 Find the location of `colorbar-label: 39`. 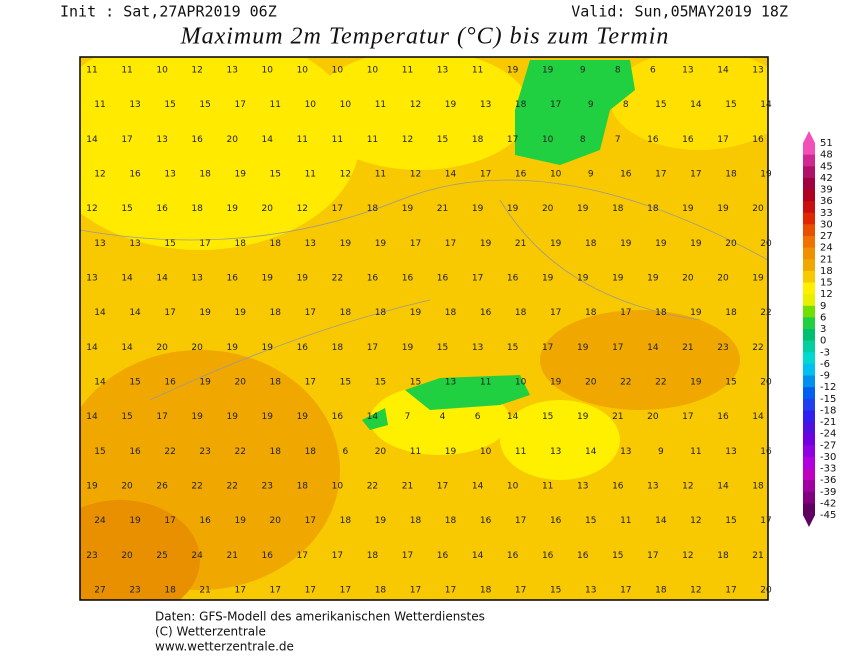

colorbar-label: 39 is located at coordinates (826, 190).